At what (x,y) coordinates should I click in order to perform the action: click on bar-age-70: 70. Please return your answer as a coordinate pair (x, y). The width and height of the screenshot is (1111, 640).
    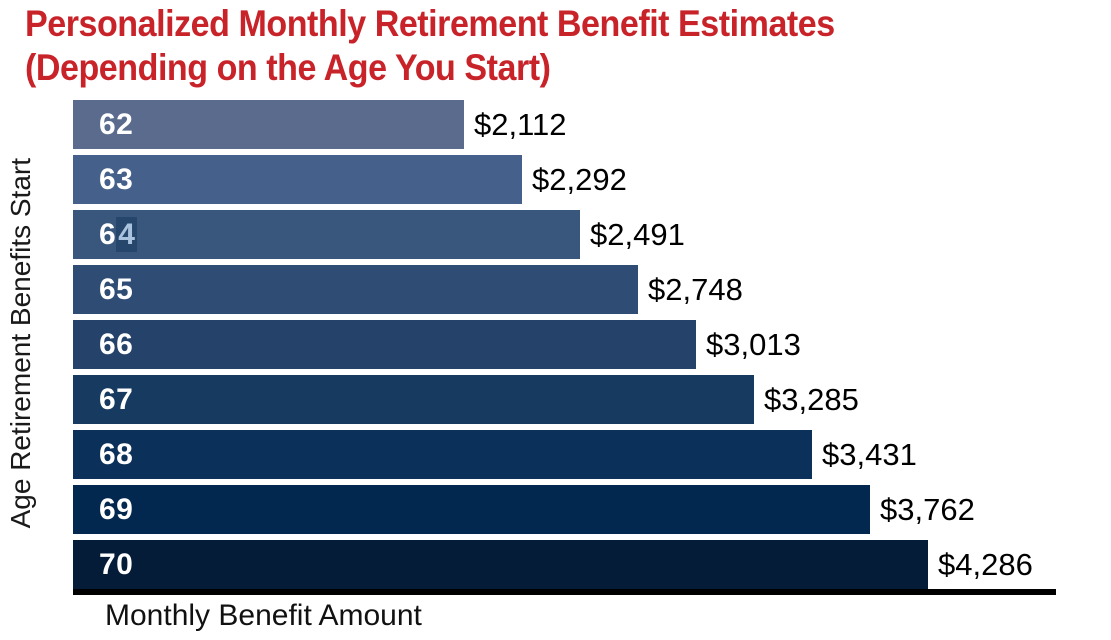
    Looking at the image, I should click on (500, 564).